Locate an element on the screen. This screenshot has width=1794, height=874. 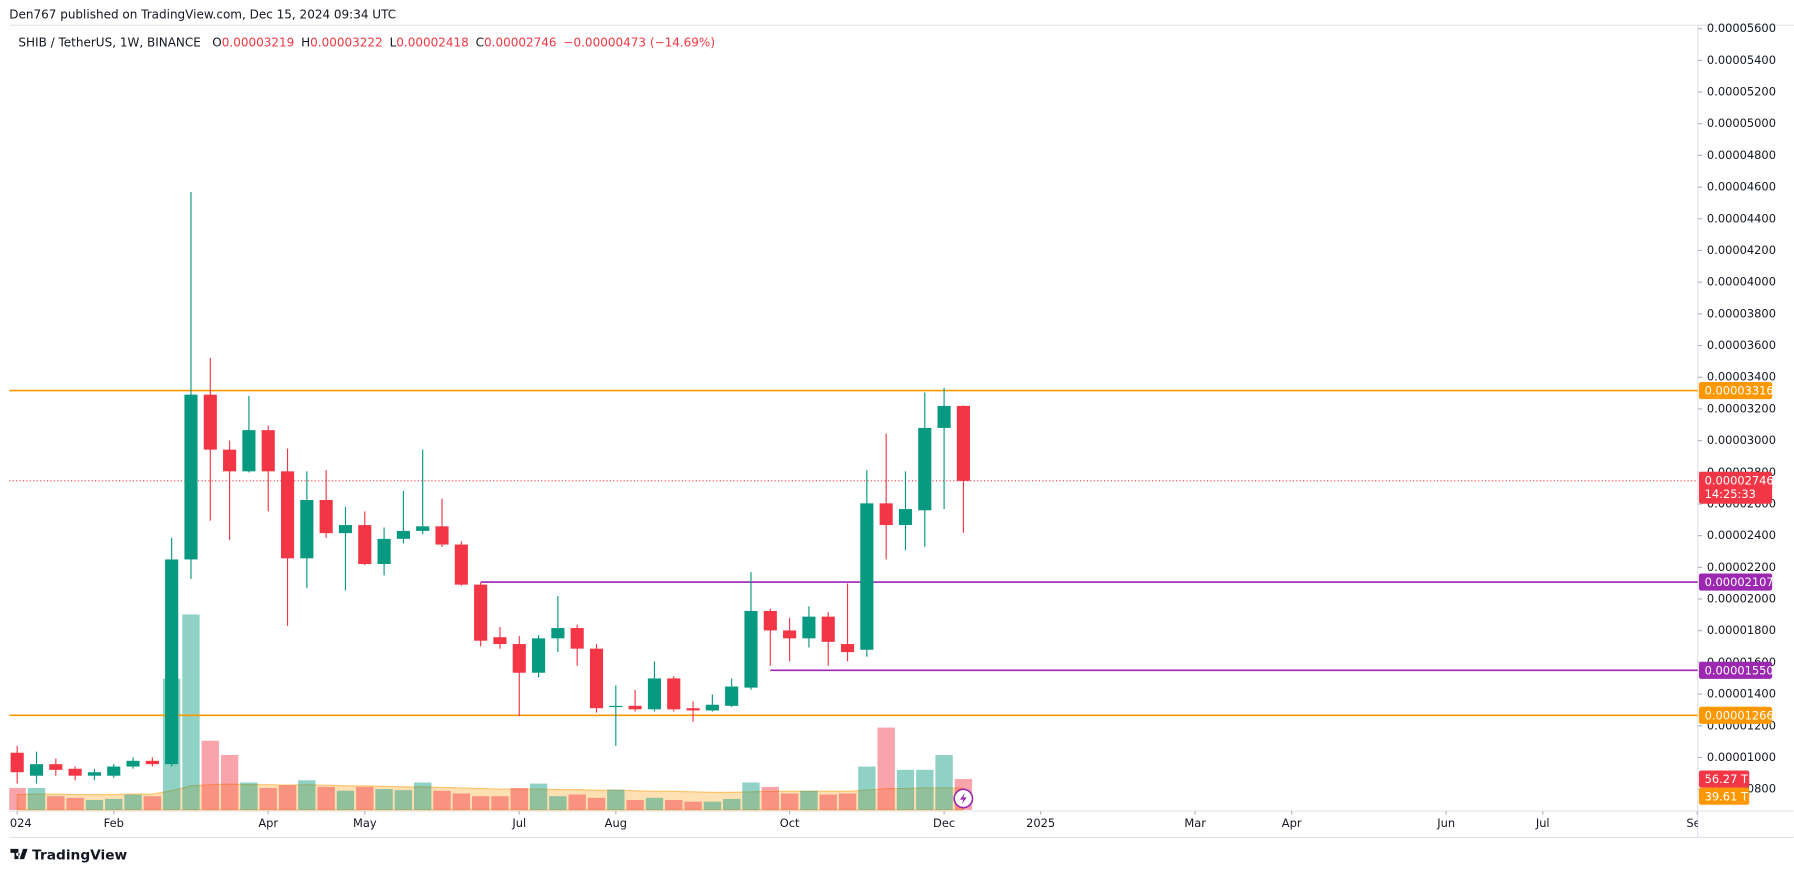
y-tick-label: 0.00002000 is located at coordinates (1741, 599).